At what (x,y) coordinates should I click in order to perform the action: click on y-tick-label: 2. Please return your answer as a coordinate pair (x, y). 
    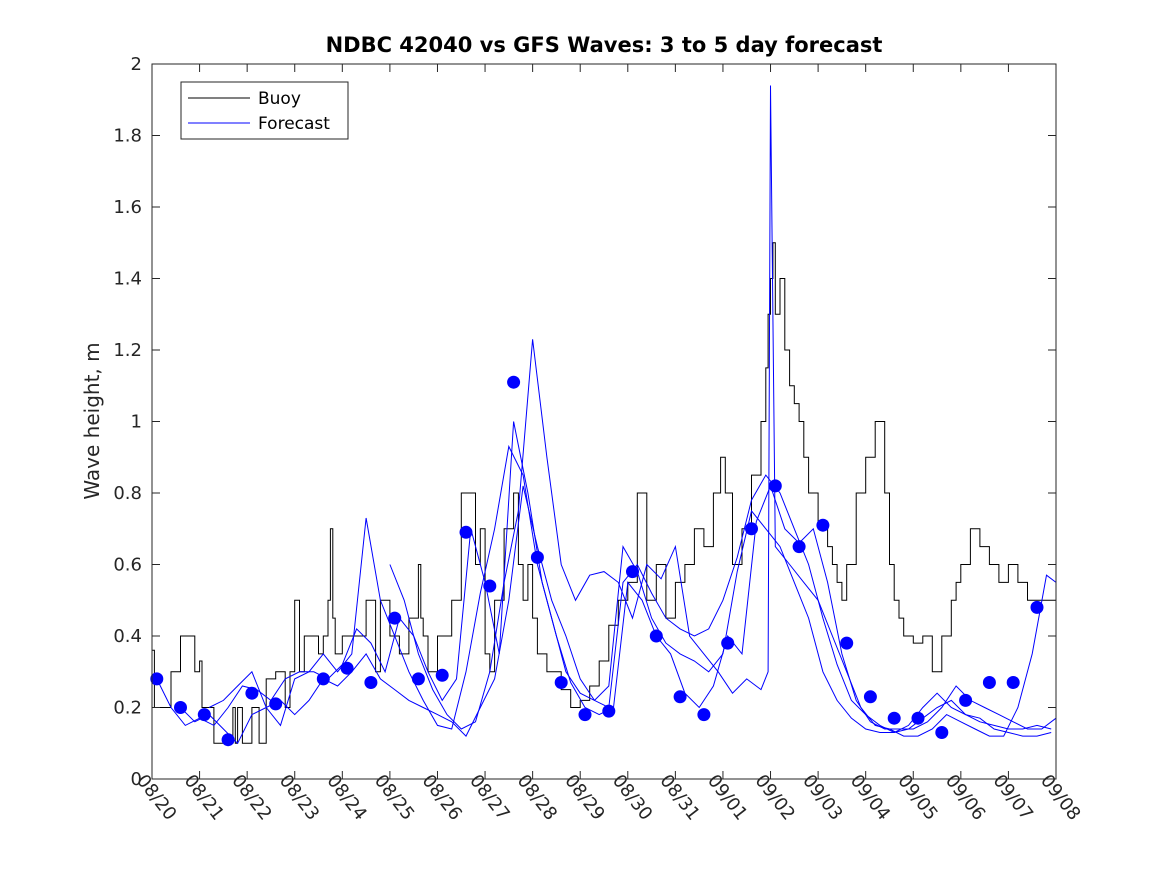
    Looking at the image, I should click on (136, 64).